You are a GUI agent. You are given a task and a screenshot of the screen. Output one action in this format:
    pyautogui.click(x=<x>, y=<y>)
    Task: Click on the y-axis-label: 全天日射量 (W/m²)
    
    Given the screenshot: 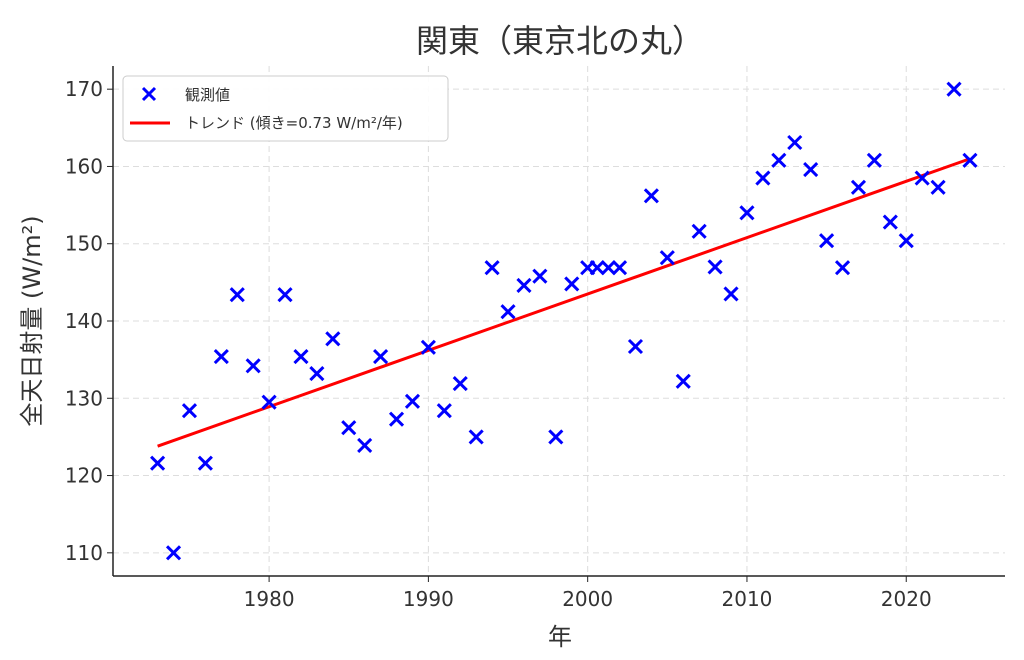 What is the action you would take?
    pyautogui.click(x=32, y=320)
    